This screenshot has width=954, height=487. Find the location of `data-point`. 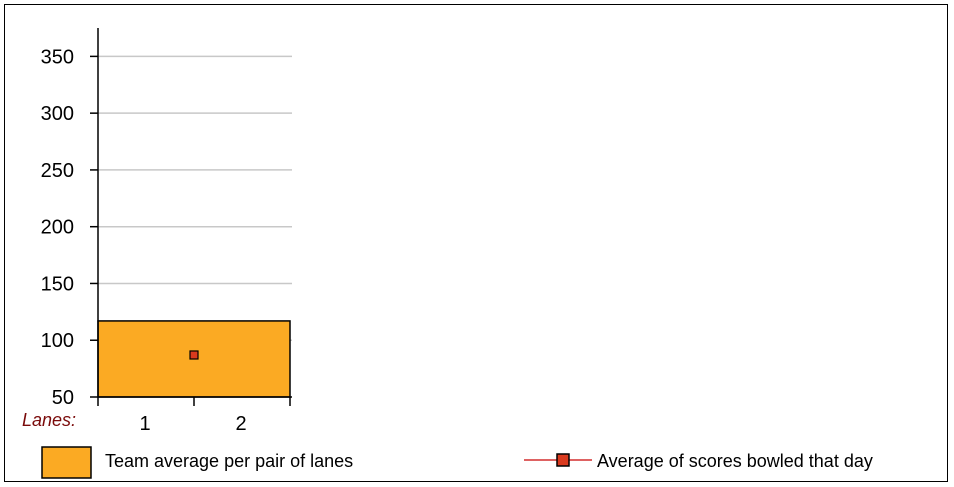

data-point is located at coordinates (194, 355).